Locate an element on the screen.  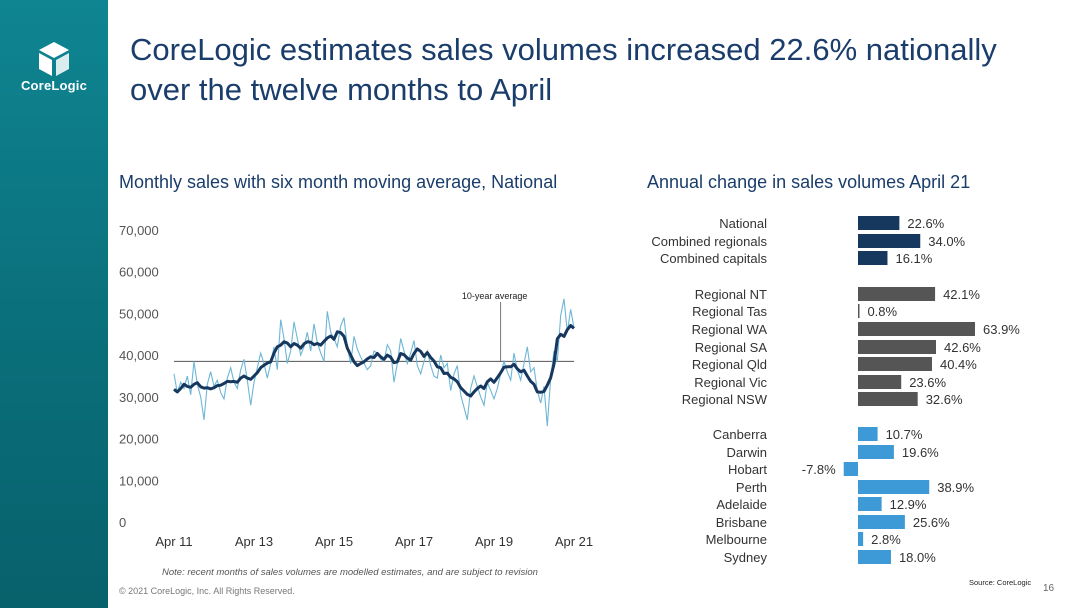
value-label: 32.6% is located at coordinates (944, 399).